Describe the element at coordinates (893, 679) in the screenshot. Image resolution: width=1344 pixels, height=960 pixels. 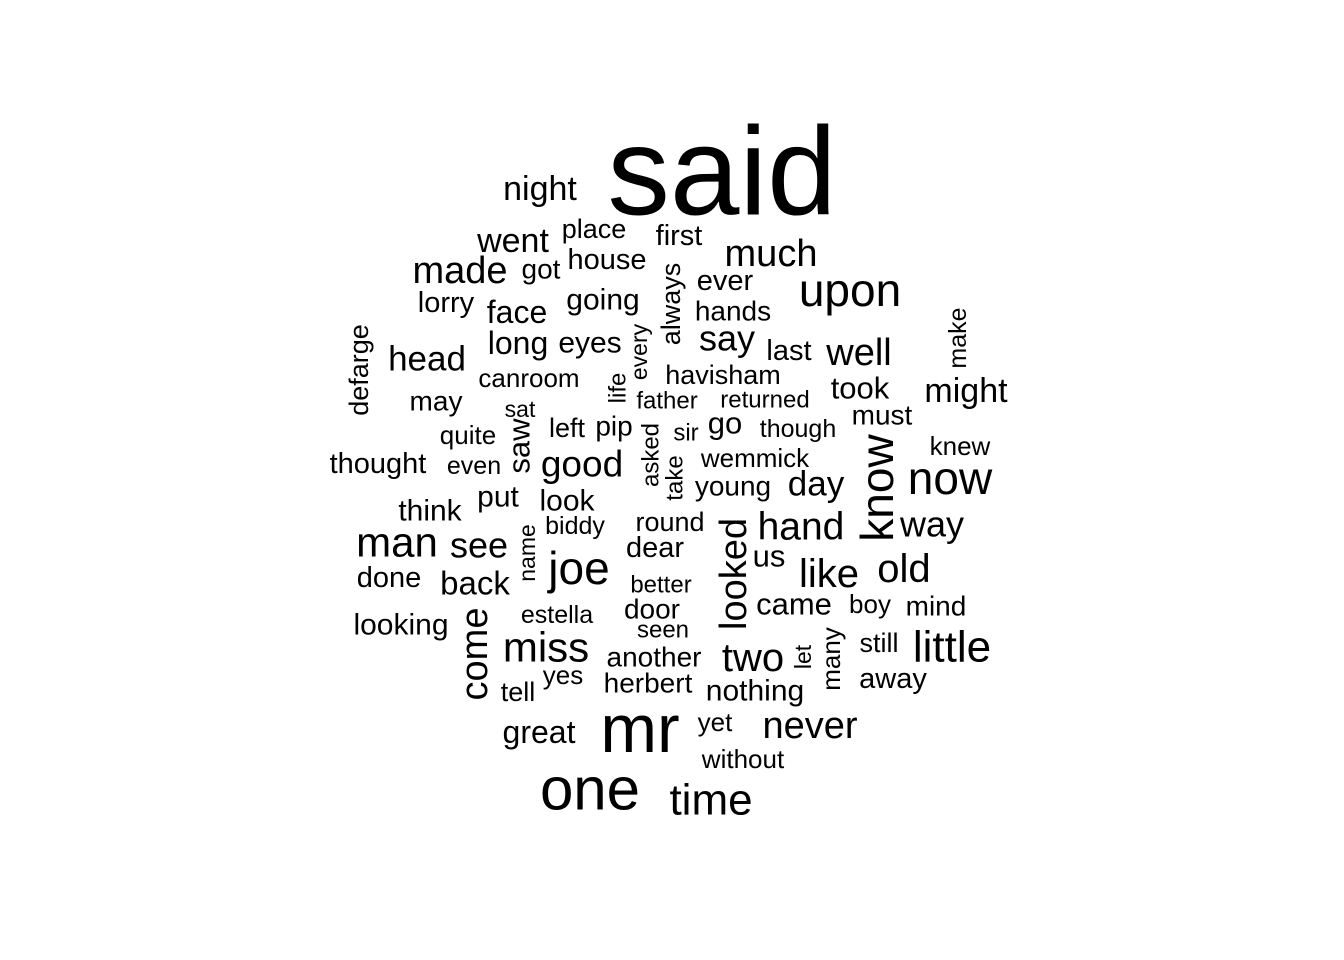
I see `word-away: away` at that location.